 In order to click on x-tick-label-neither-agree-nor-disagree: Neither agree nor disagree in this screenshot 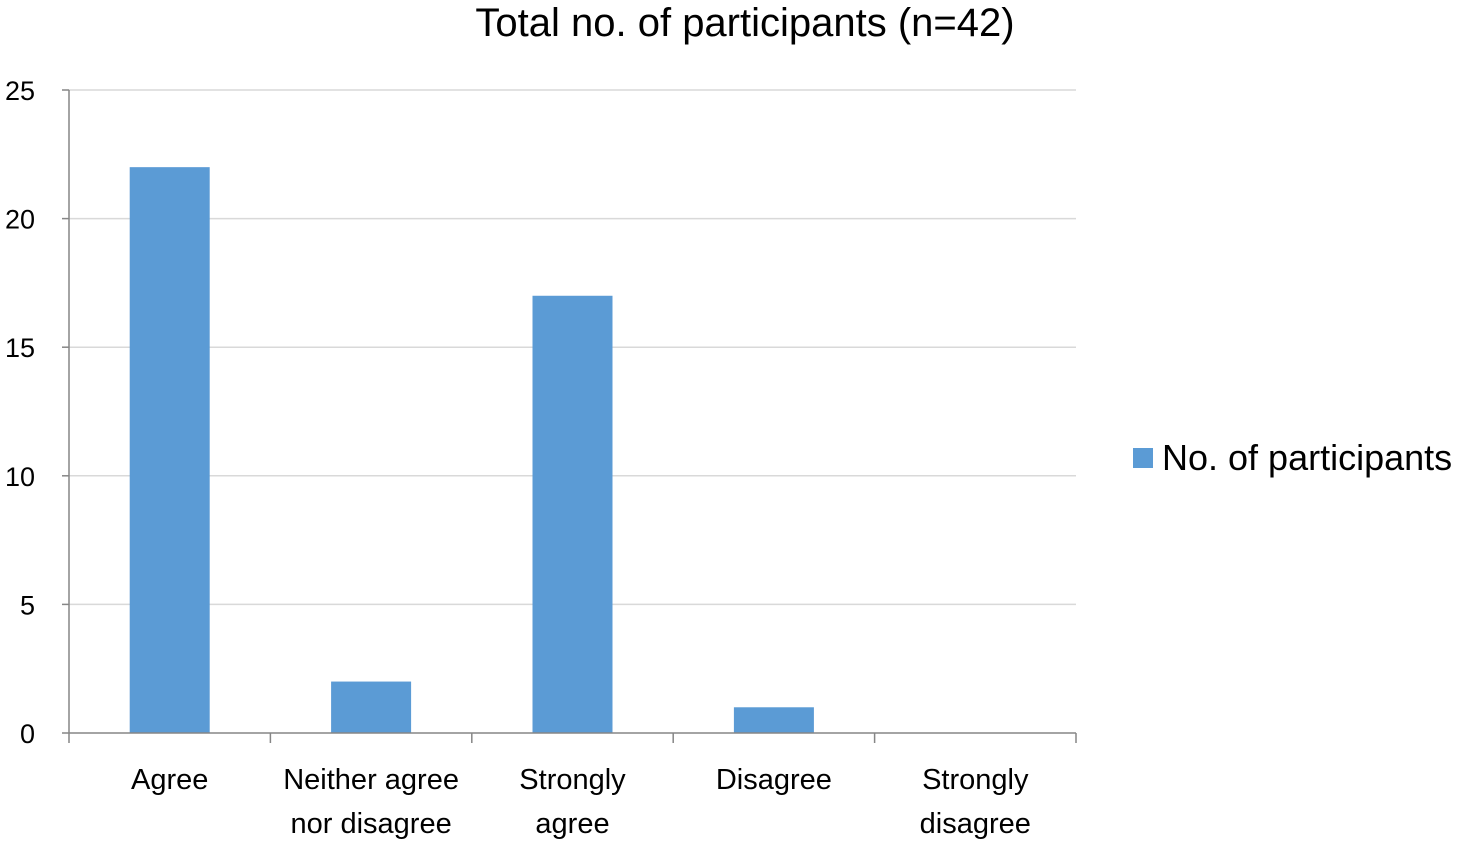, I will do `click(371, 802)`.